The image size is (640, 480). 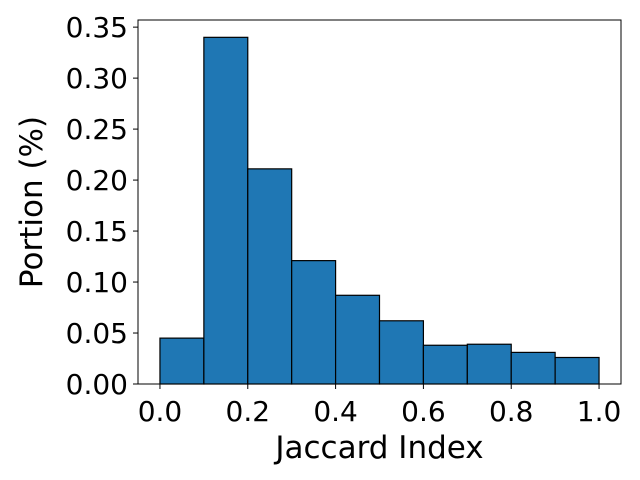 I want to click on y-tick-label-7: 0.35, so click(x=97, y=27).